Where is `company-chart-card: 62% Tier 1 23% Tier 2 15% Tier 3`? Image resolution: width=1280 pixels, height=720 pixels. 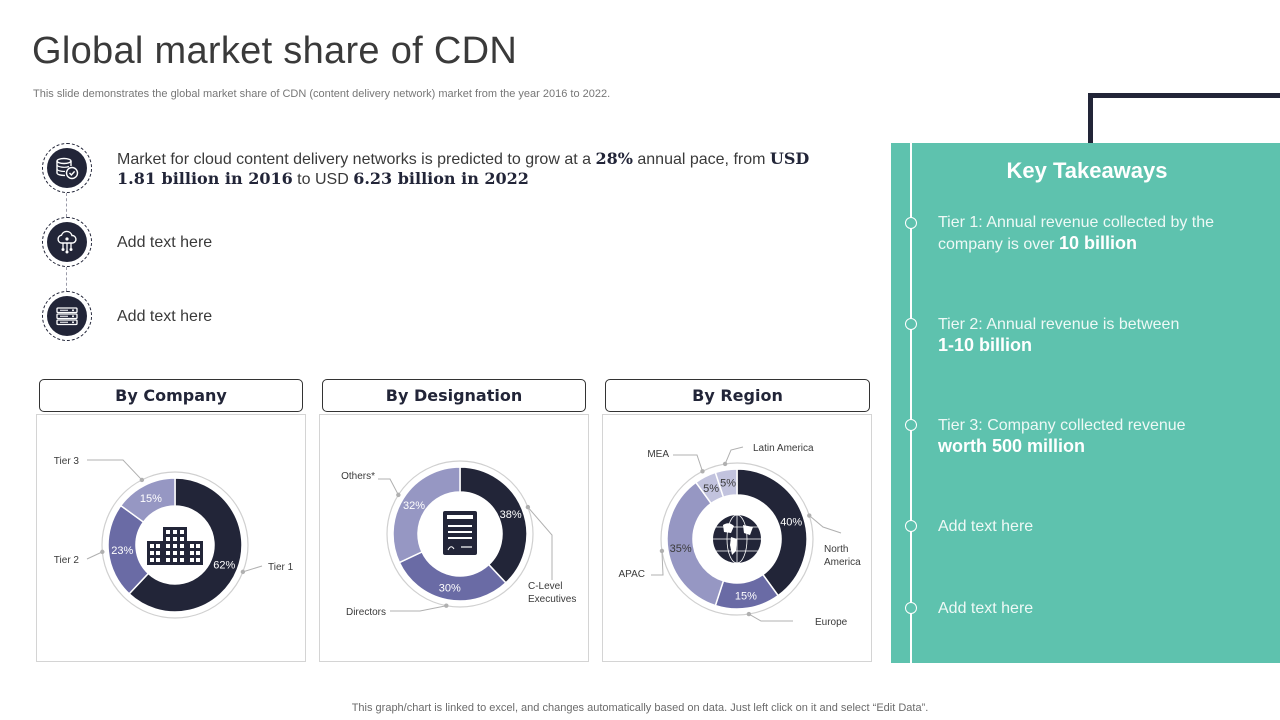
company-chart-card: 62% Tier 1 23% Tier 2 15% Tier 3 is located at coordinates (171, 538).